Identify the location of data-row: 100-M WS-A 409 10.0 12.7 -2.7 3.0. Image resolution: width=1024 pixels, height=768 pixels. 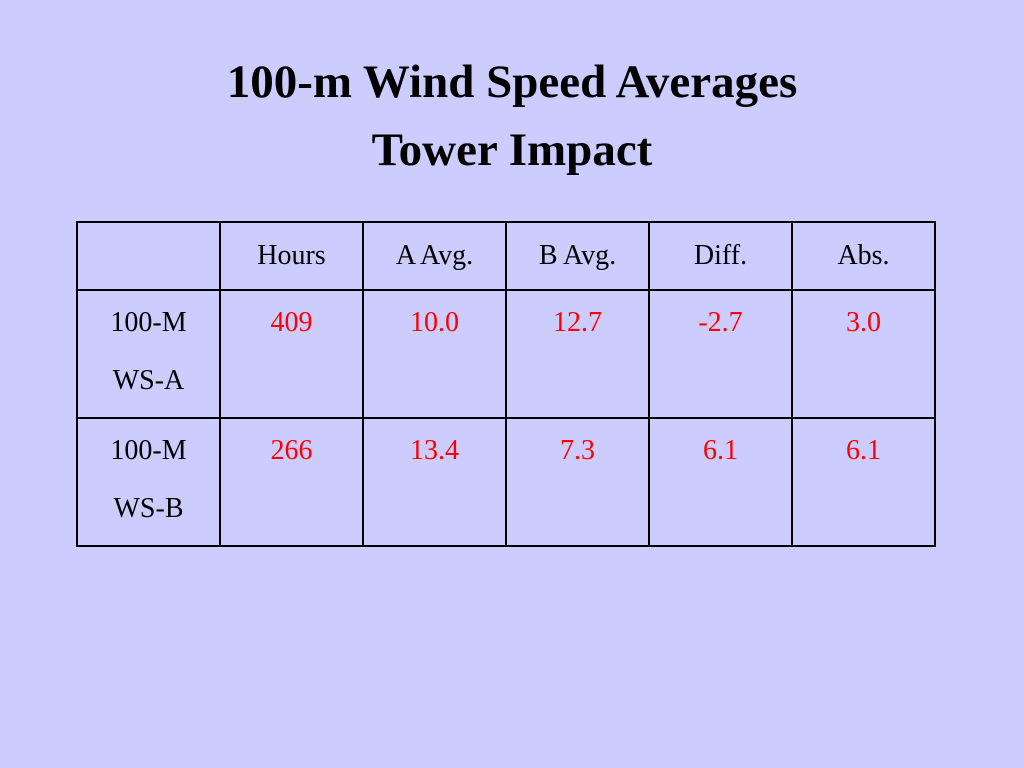
(506, 354).